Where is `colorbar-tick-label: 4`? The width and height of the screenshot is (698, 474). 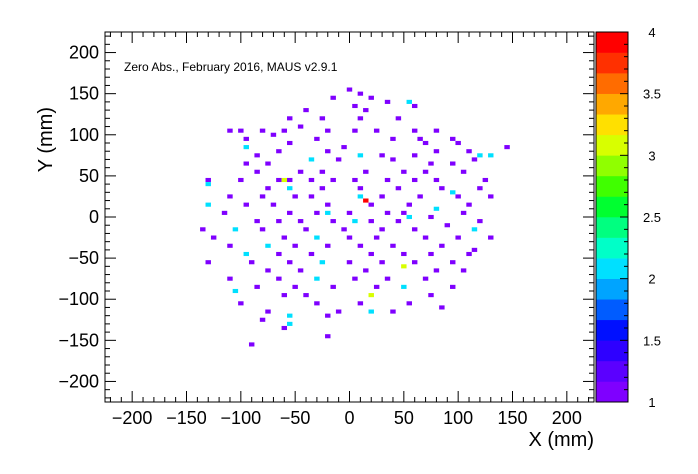
colorbar-tick-label: 4 is located at coordinates (651, 32).